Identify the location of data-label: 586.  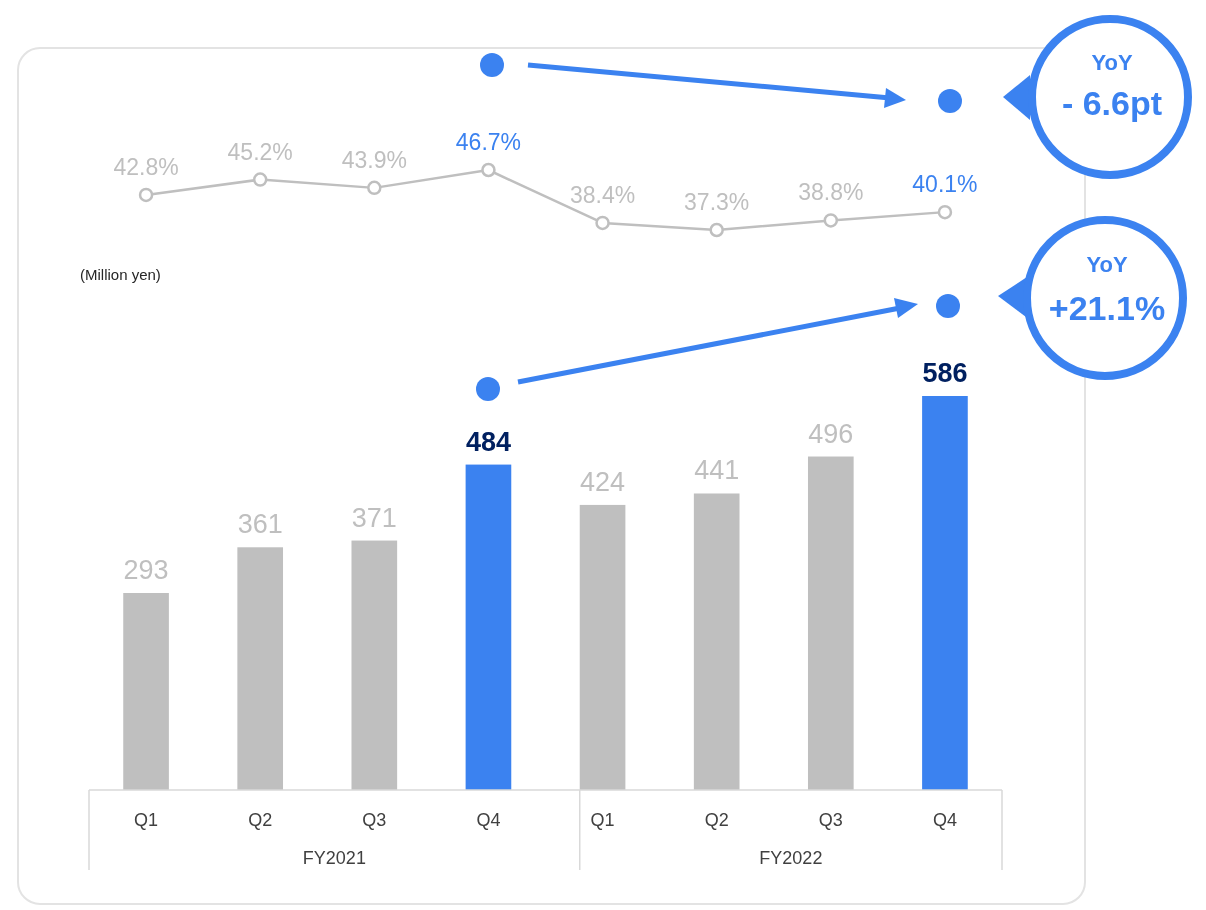
(945, 373).